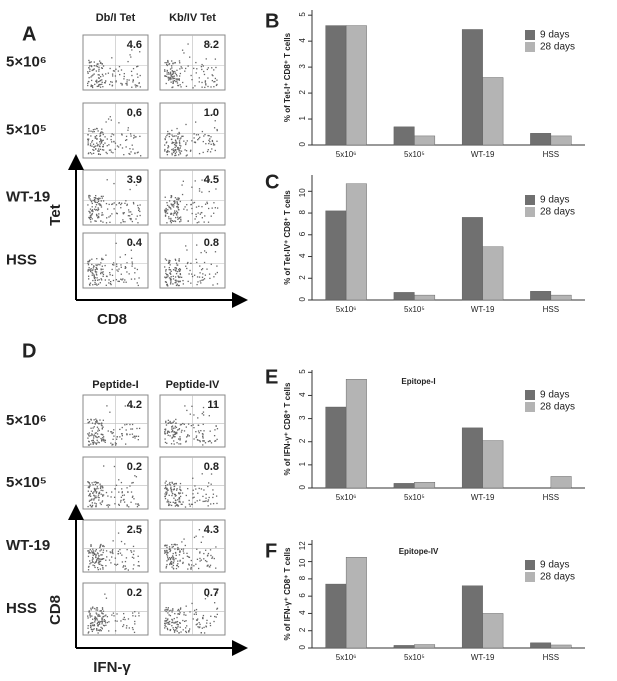 Image resolution: width=617 pixels, height=681 pixels. What do you see at coordinates (192, 18) in the screenshot?
I see `column-header: Kb/IV Tet` at bounding box center [192, 18].